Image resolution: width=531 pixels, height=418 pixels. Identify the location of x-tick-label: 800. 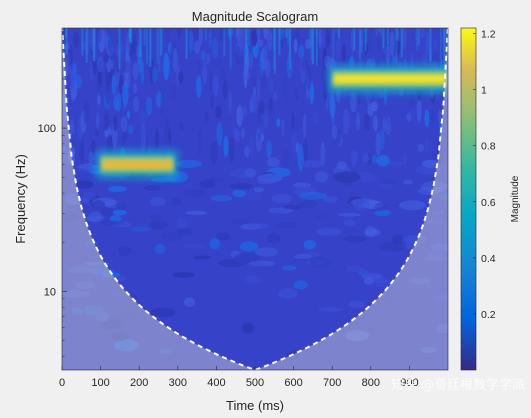
(371, 383).